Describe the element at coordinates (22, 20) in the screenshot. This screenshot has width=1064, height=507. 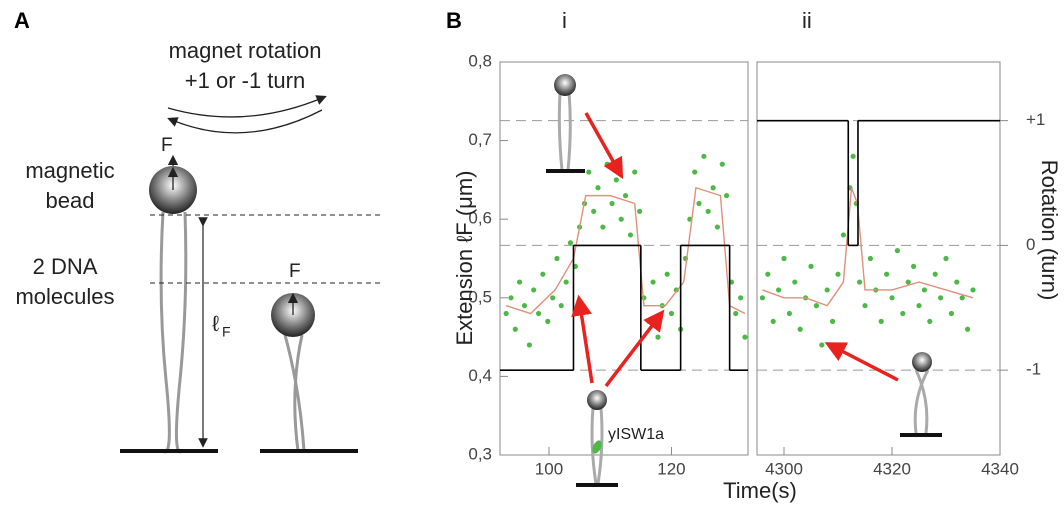
I see `panel-label: A` at that location.